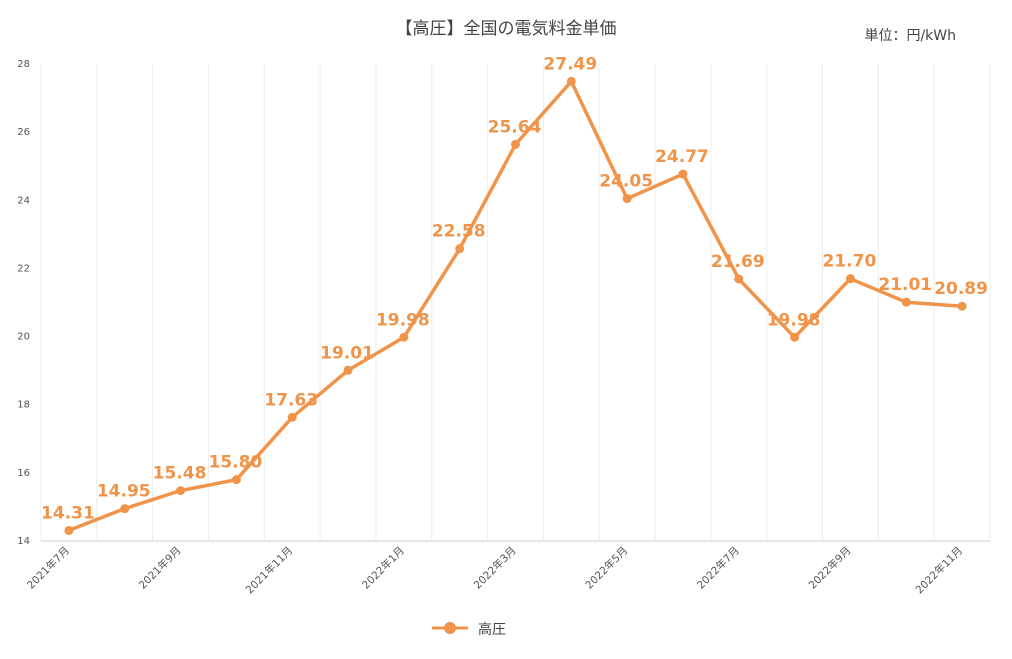 This screenshot has width=1012, height=659. What do you see at coordinates (469, 629) in the screenshot?
I see `legend: 高圧` at bounding box center [469, 629].